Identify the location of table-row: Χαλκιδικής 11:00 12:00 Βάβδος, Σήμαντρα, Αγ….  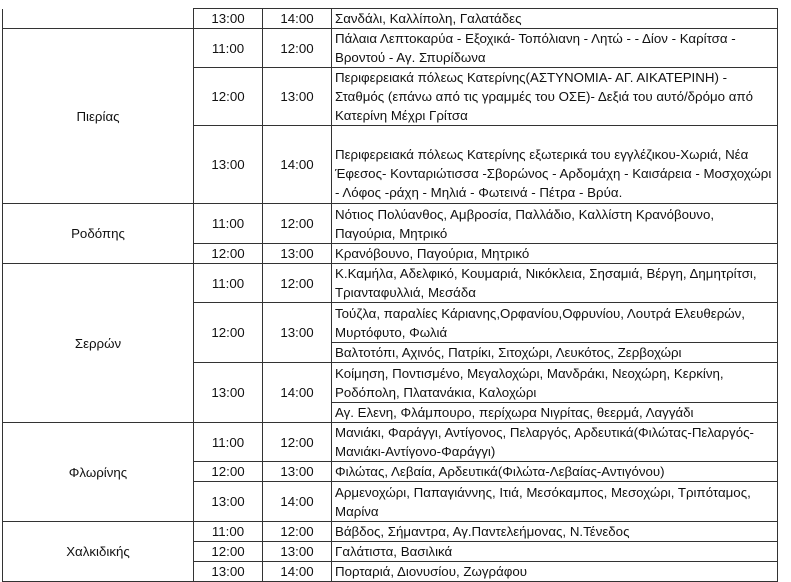
(390, 551).